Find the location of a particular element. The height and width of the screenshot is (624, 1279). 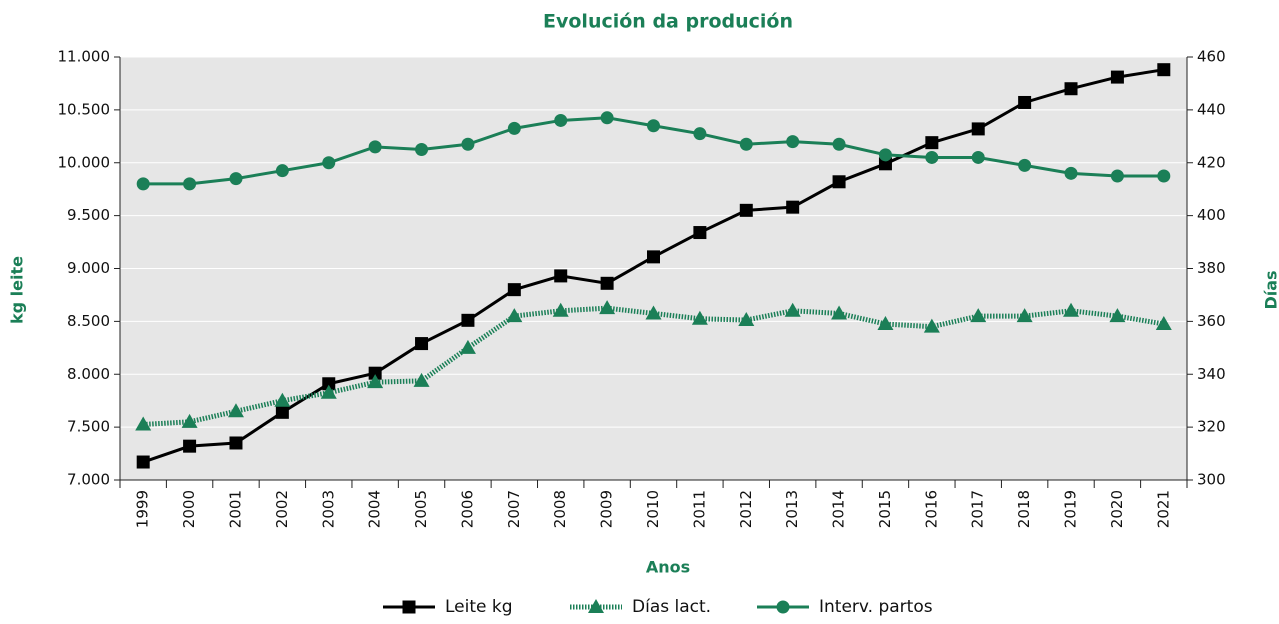

x-tick-label: 2012 is located at coordinates (746, 509).